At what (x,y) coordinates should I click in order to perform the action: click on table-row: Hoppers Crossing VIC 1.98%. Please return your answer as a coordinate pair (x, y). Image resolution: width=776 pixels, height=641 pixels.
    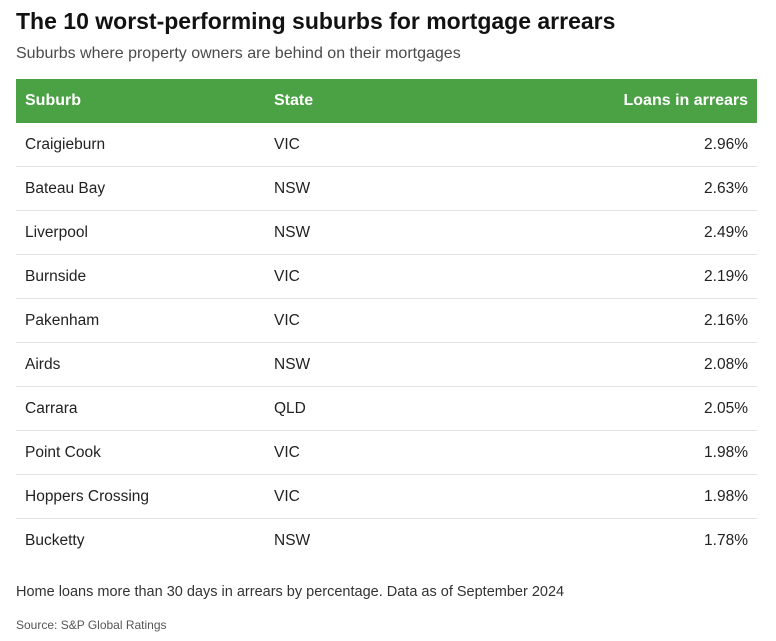
    Looking at the image, I should click on (386, 496).